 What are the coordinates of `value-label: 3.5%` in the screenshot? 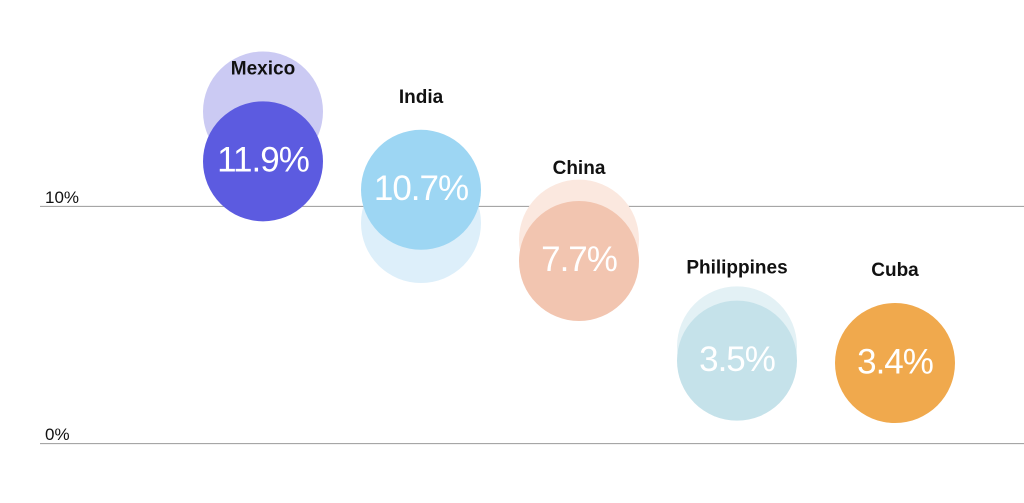 It's located at (737, 359).